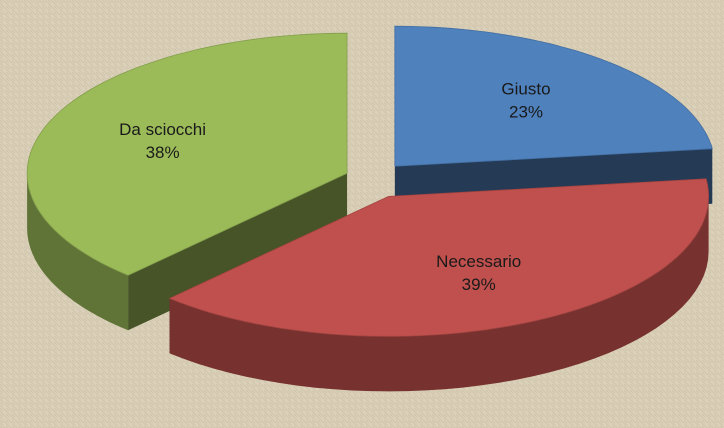 This screenshot has height=428, width=724. I want to click on slice-label: Giusto, so click(525, 89).